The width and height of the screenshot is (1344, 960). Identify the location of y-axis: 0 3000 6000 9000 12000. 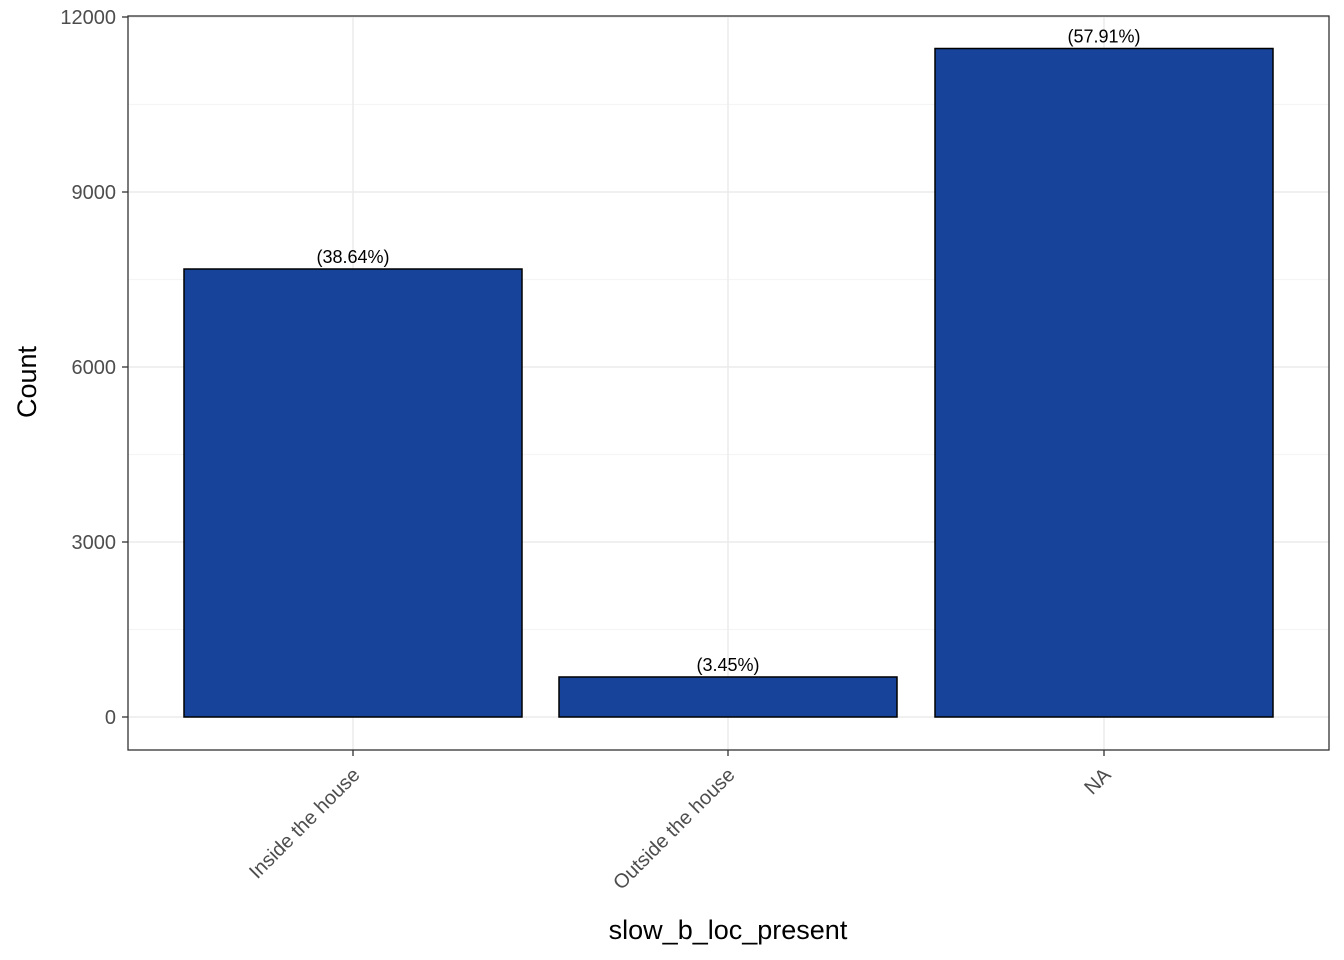
(94, 368).